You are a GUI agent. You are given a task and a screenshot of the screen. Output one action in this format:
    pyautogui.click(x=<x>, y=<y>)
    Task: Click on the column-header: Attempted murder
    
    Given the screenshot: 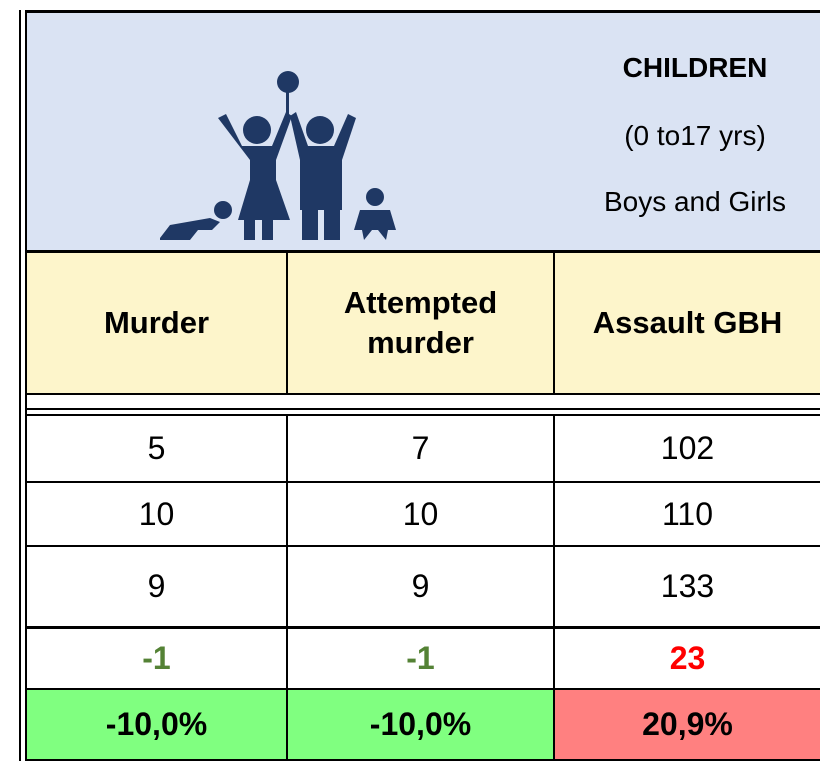 What is the action you would take?
    pyautogui.click(x=421, y=324)
    